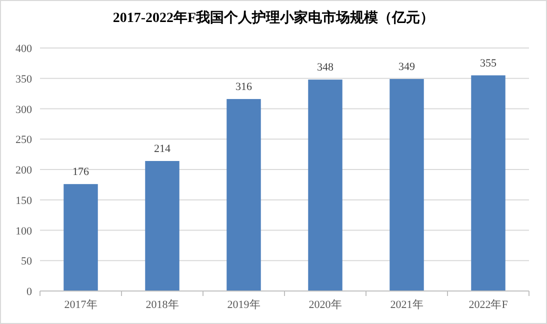  What do you see at coordinates (29, 292) in the screenshot?
I see `y-tick-label: 0` at bounding box center [29, 292].